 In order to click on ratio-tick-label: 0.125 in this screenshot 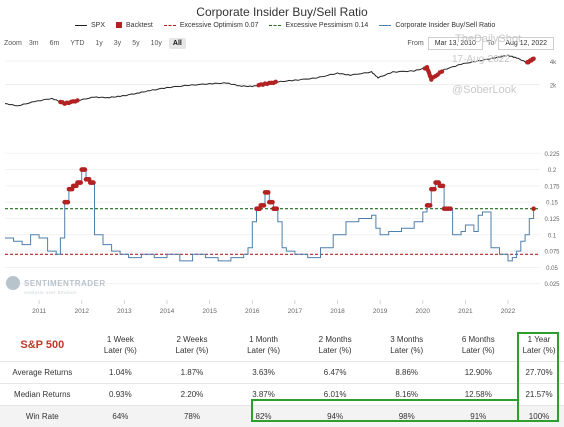, I will do `click(552, 220)`.